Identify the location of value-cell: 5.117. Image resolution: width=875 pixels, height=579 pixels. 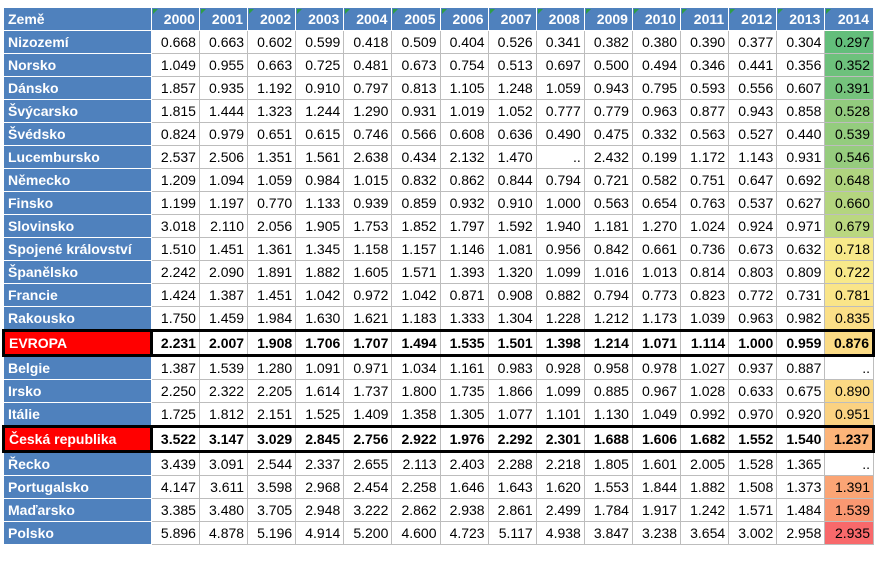
(512, 533).